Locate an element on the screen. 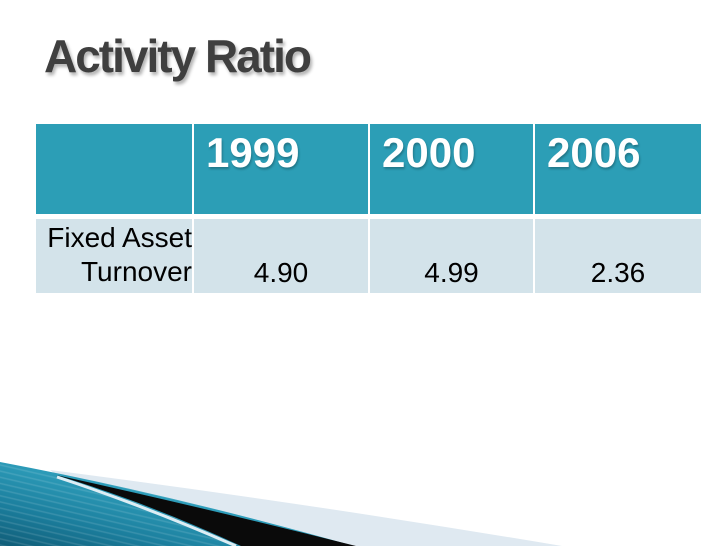  table-header-2000: 2000 is located at coordinates (451, 169).